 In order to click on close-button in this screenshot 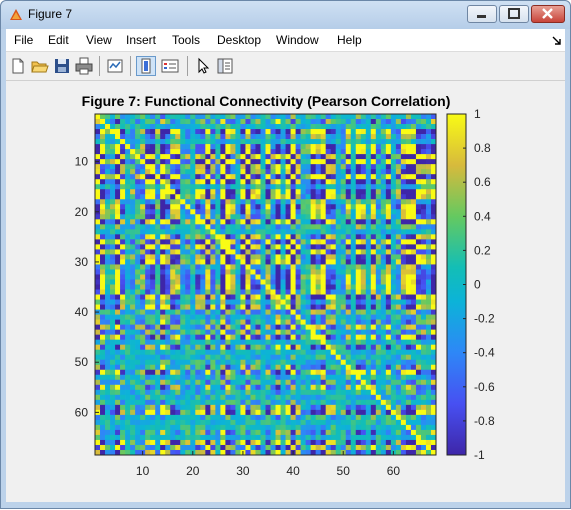, I will do `click(548, 14)`.